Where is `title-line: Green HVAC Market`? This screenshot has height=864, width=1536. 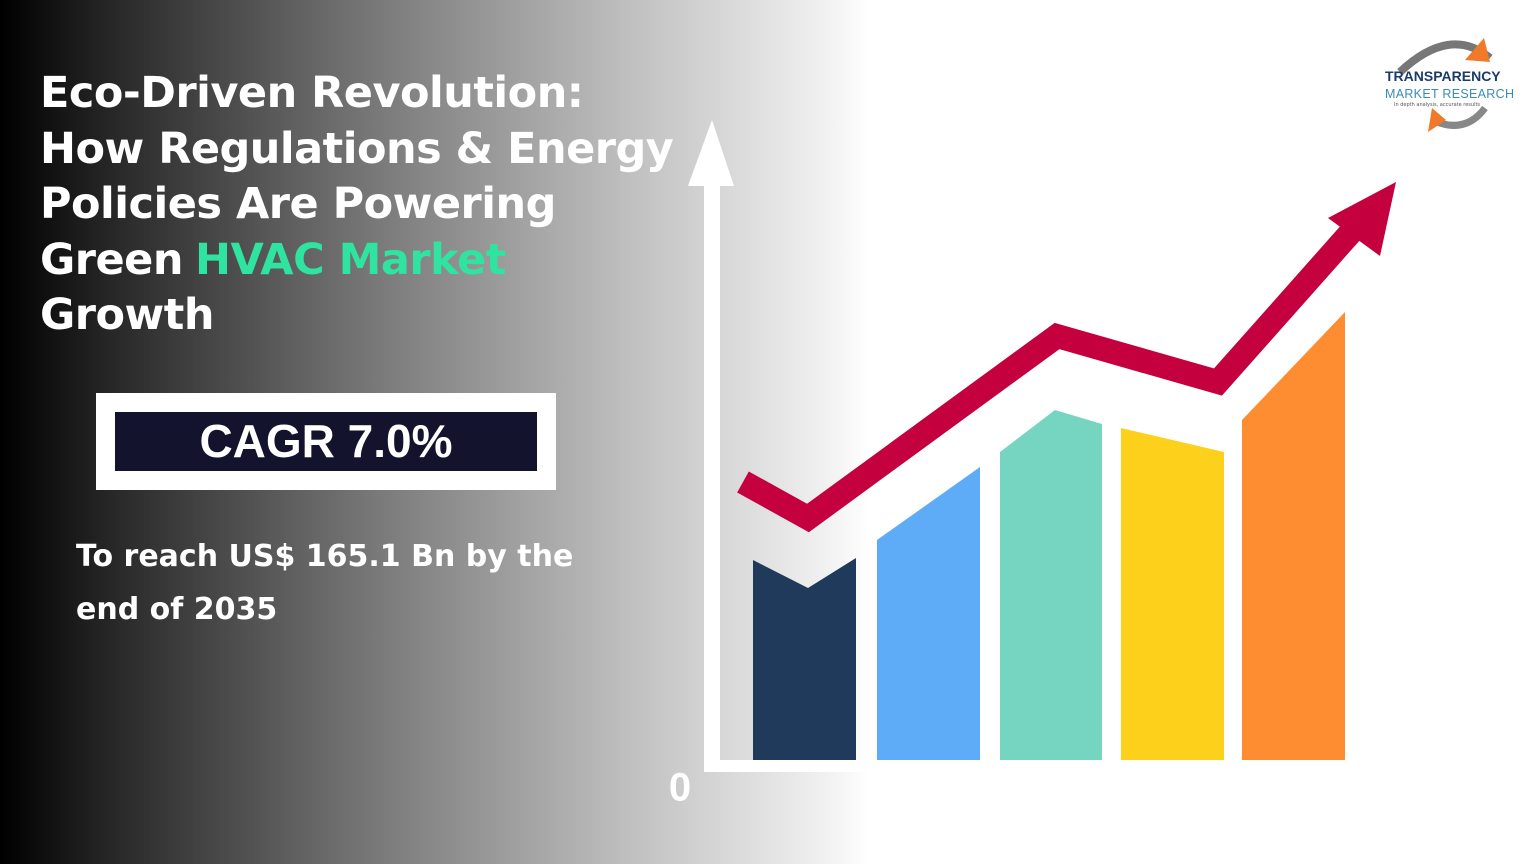 title-line: Green HVAC Market is located at coordinates (356, 261).